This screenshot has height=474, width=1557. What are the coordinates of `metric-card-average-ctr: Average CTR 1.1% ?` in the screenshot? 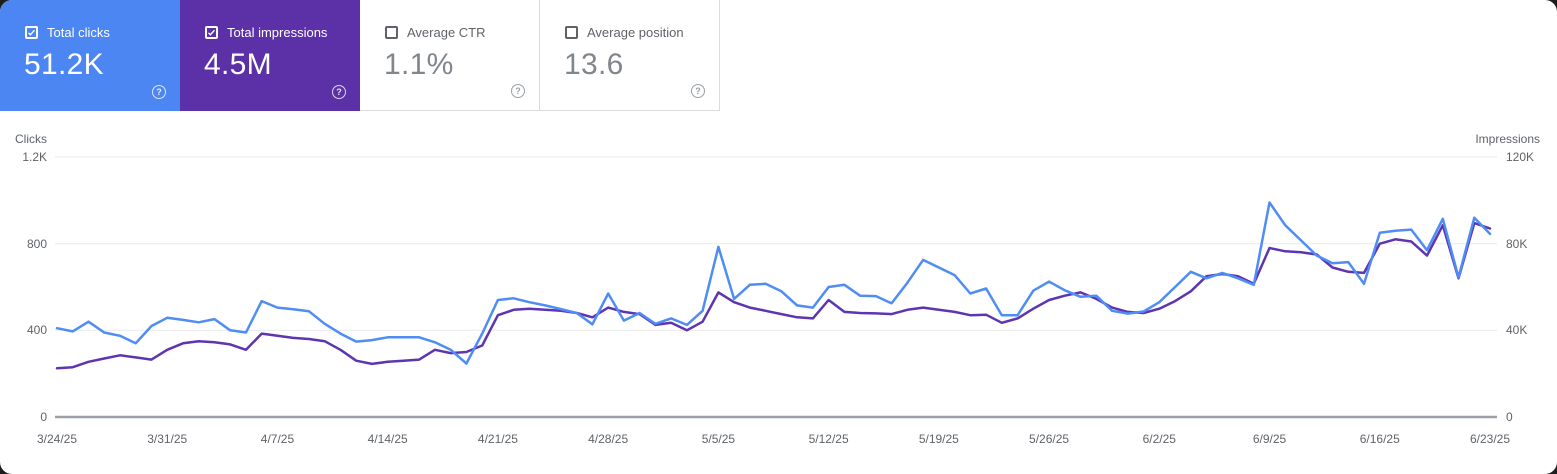 It's located at (450, 55).